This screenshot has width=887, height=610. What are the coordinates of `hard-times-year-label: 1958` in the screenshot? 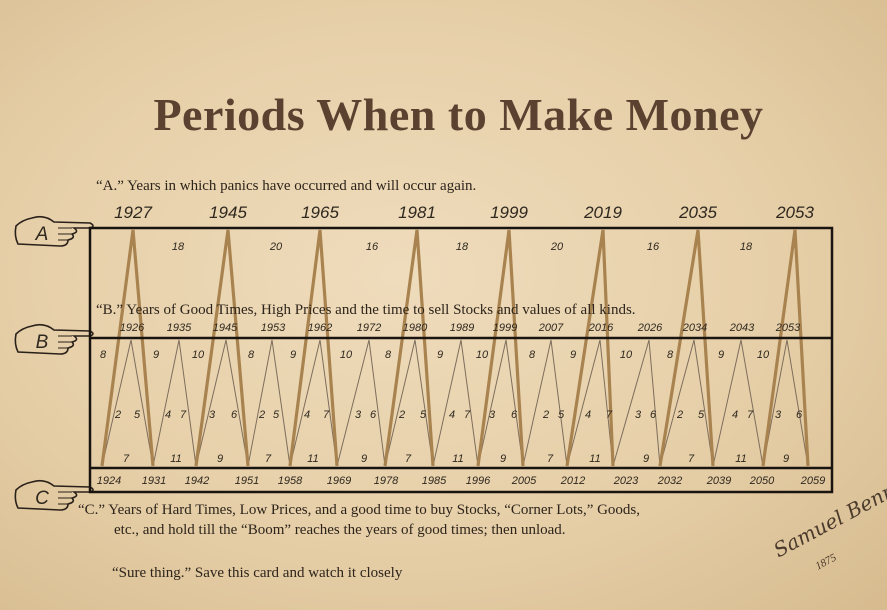 It's located at (290, 481).